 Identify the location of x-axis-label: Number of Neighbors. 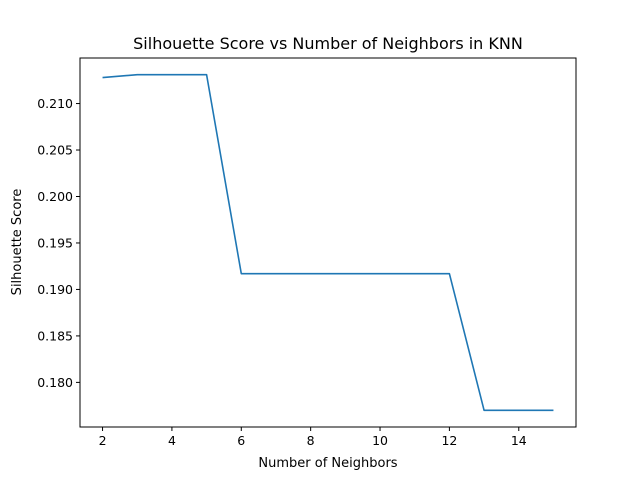
(327, 463).